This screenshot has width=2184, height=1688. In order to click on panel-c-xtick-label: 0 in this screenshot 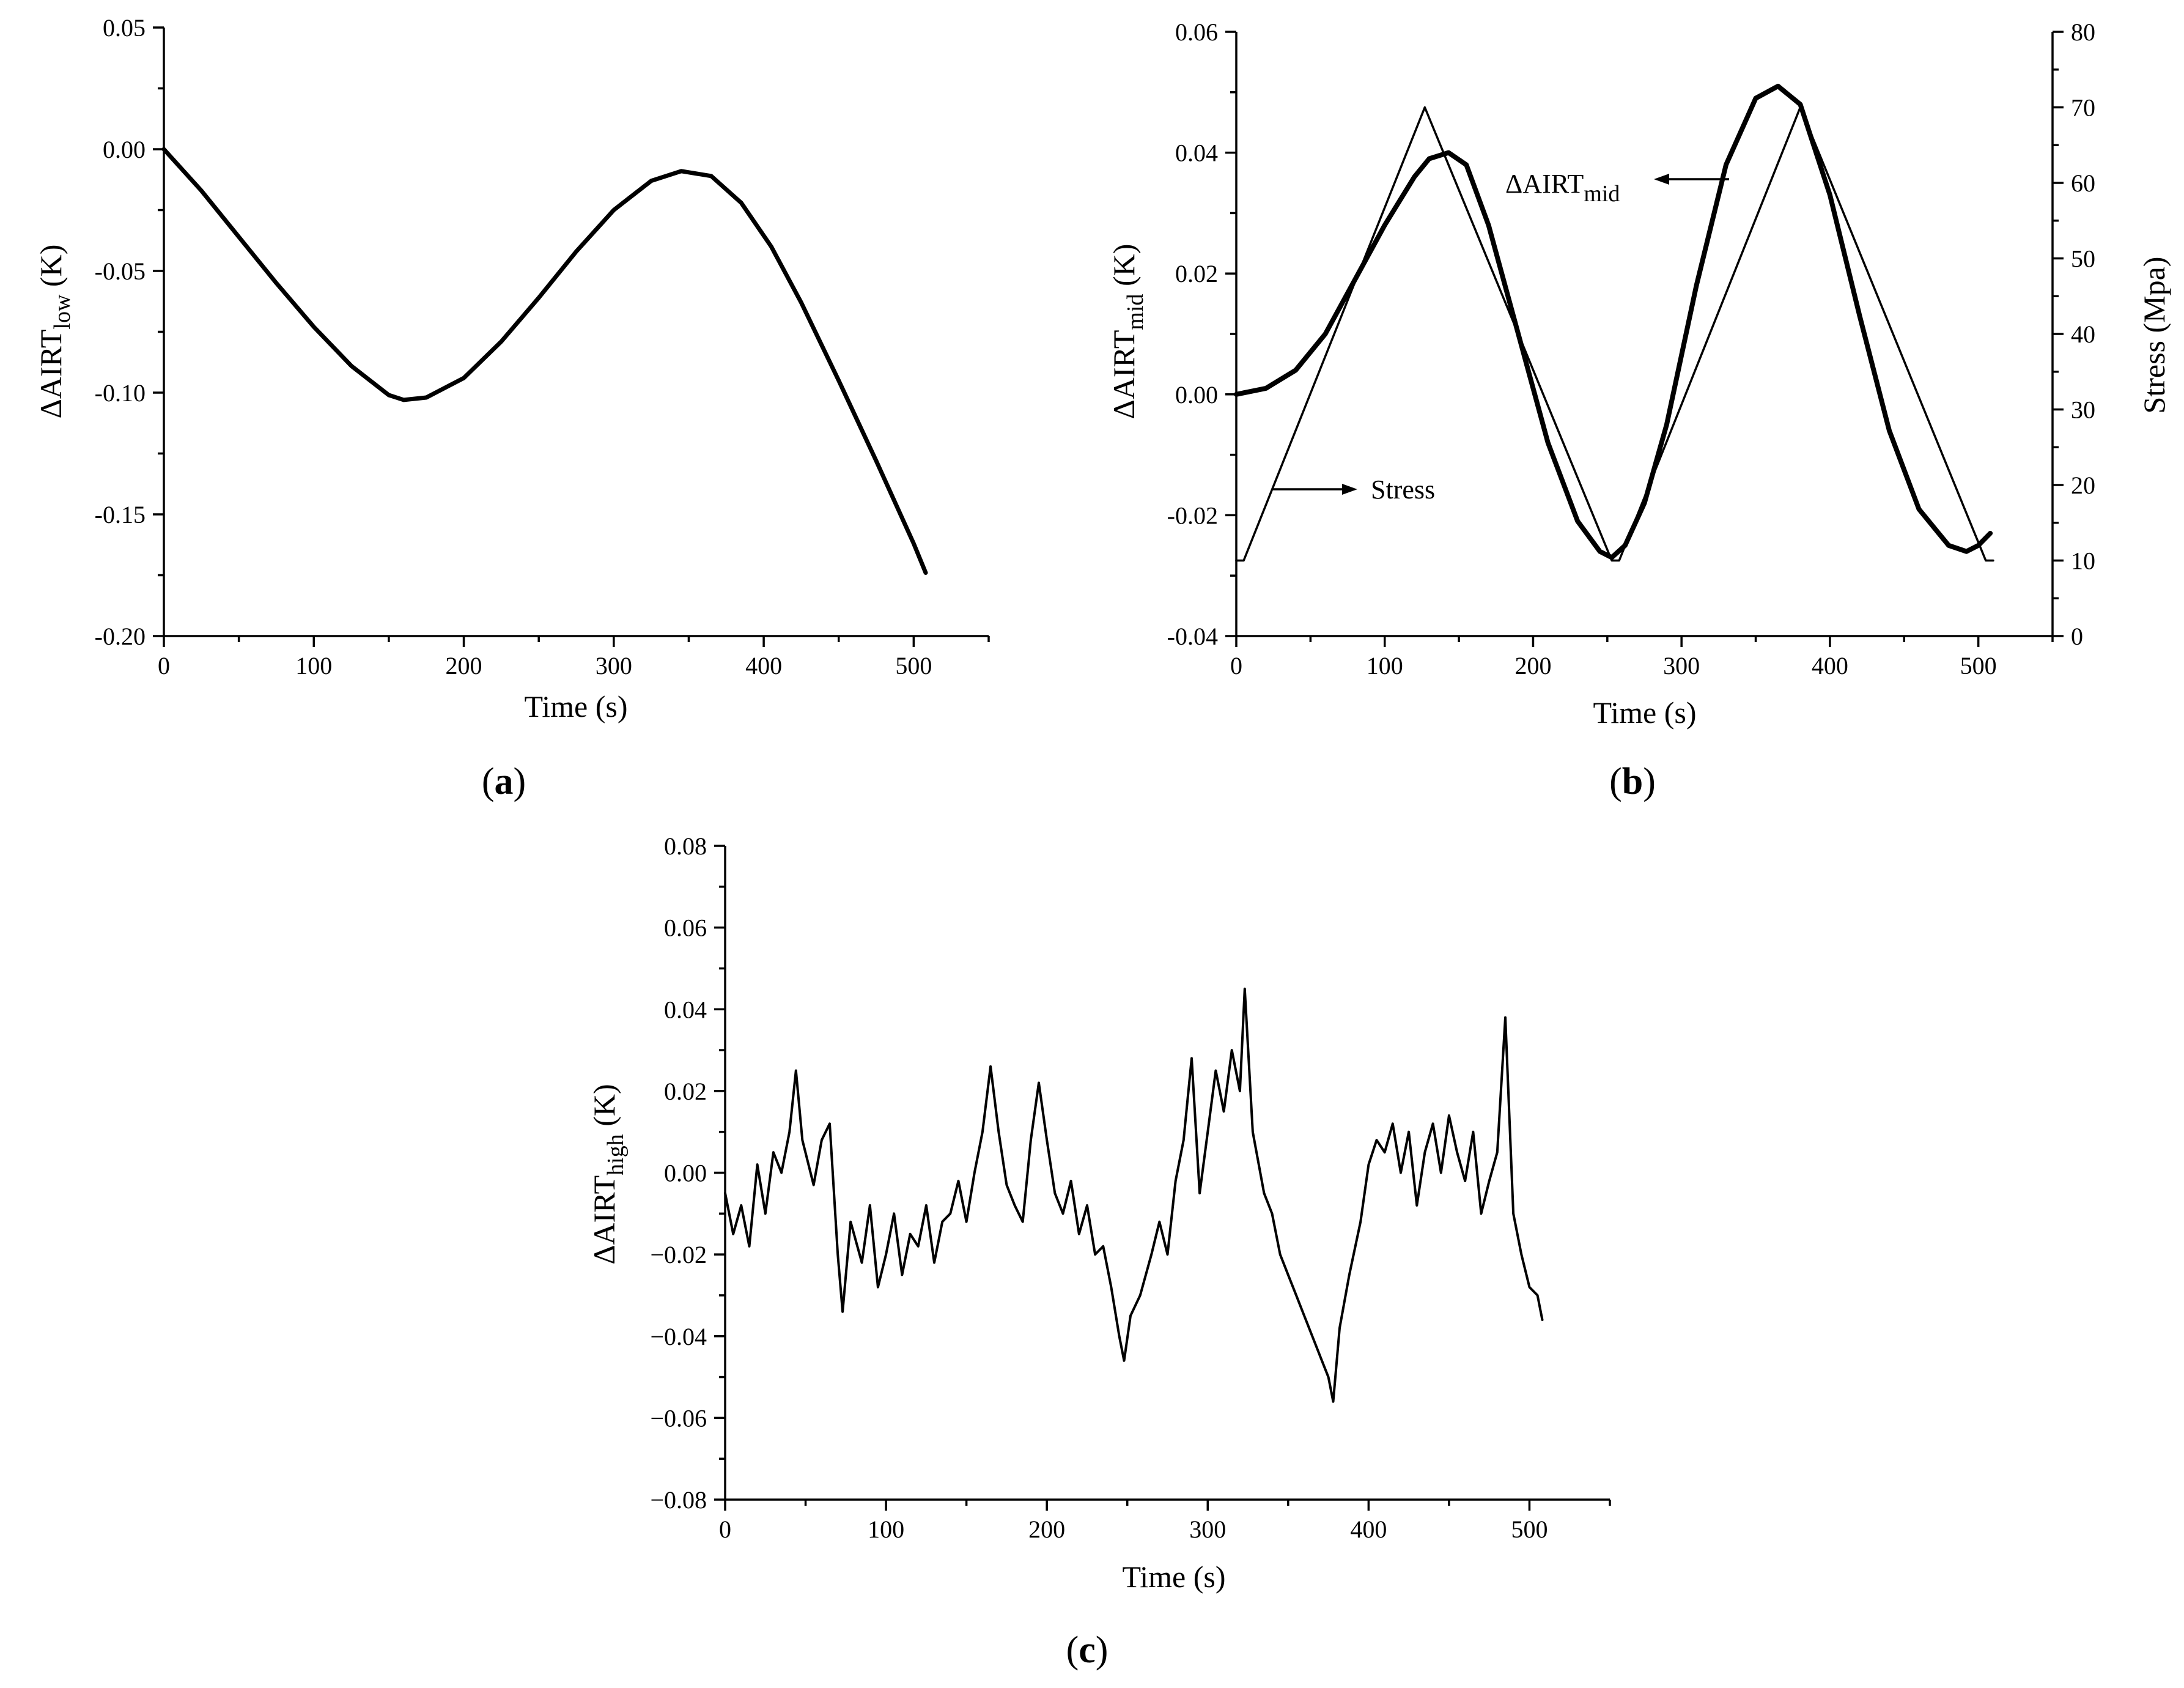, I will do `click(725, 1529)`.